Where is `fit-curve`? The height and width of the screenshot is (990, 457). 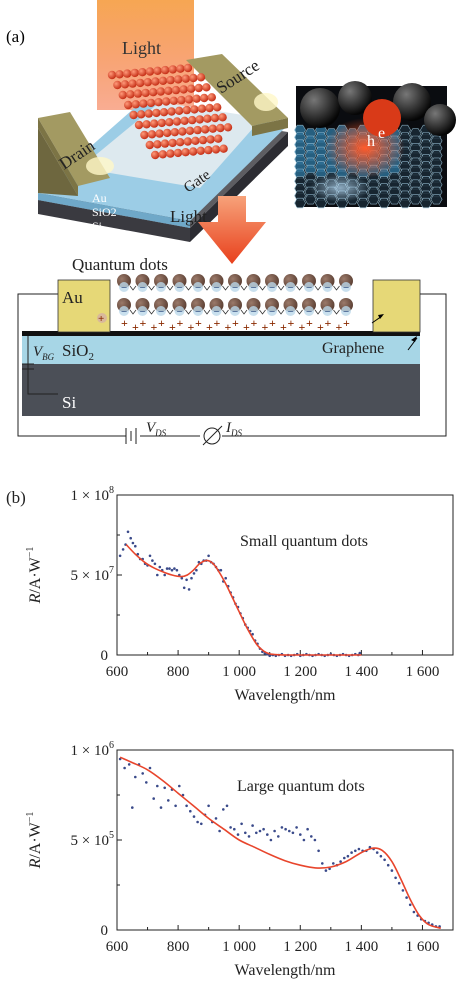
fit-curve is located at coordinates (243, 600).